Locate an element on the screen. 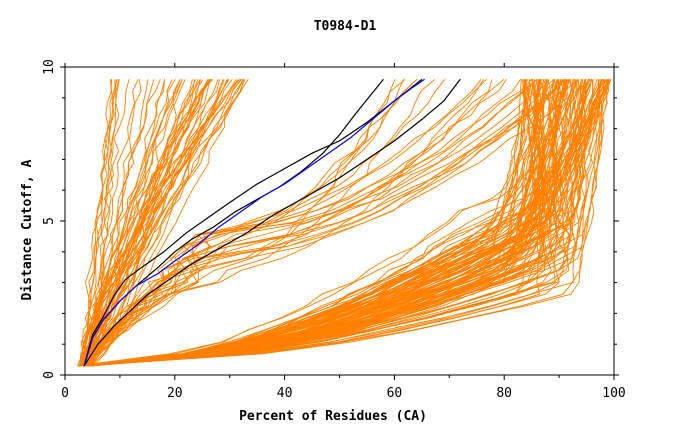  y-tick-label-10: 10 is located at coordinates (49, 67).